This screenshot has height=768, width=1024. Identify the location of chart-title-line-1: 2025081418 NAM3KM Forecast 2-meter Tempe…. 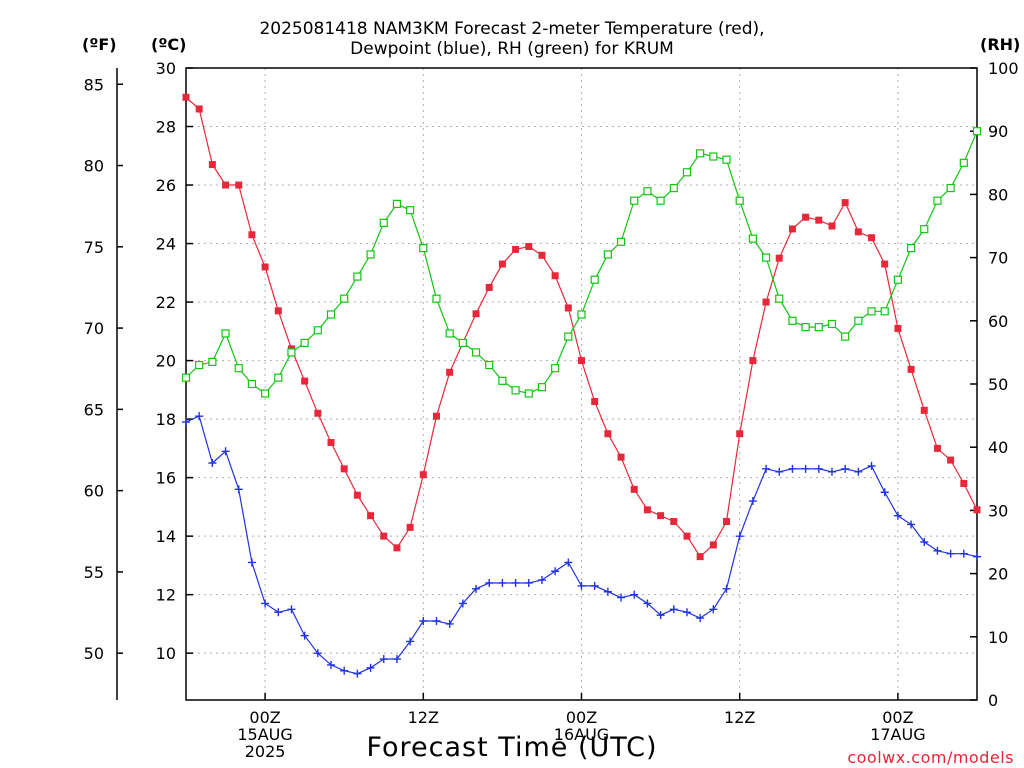
(512, 29).